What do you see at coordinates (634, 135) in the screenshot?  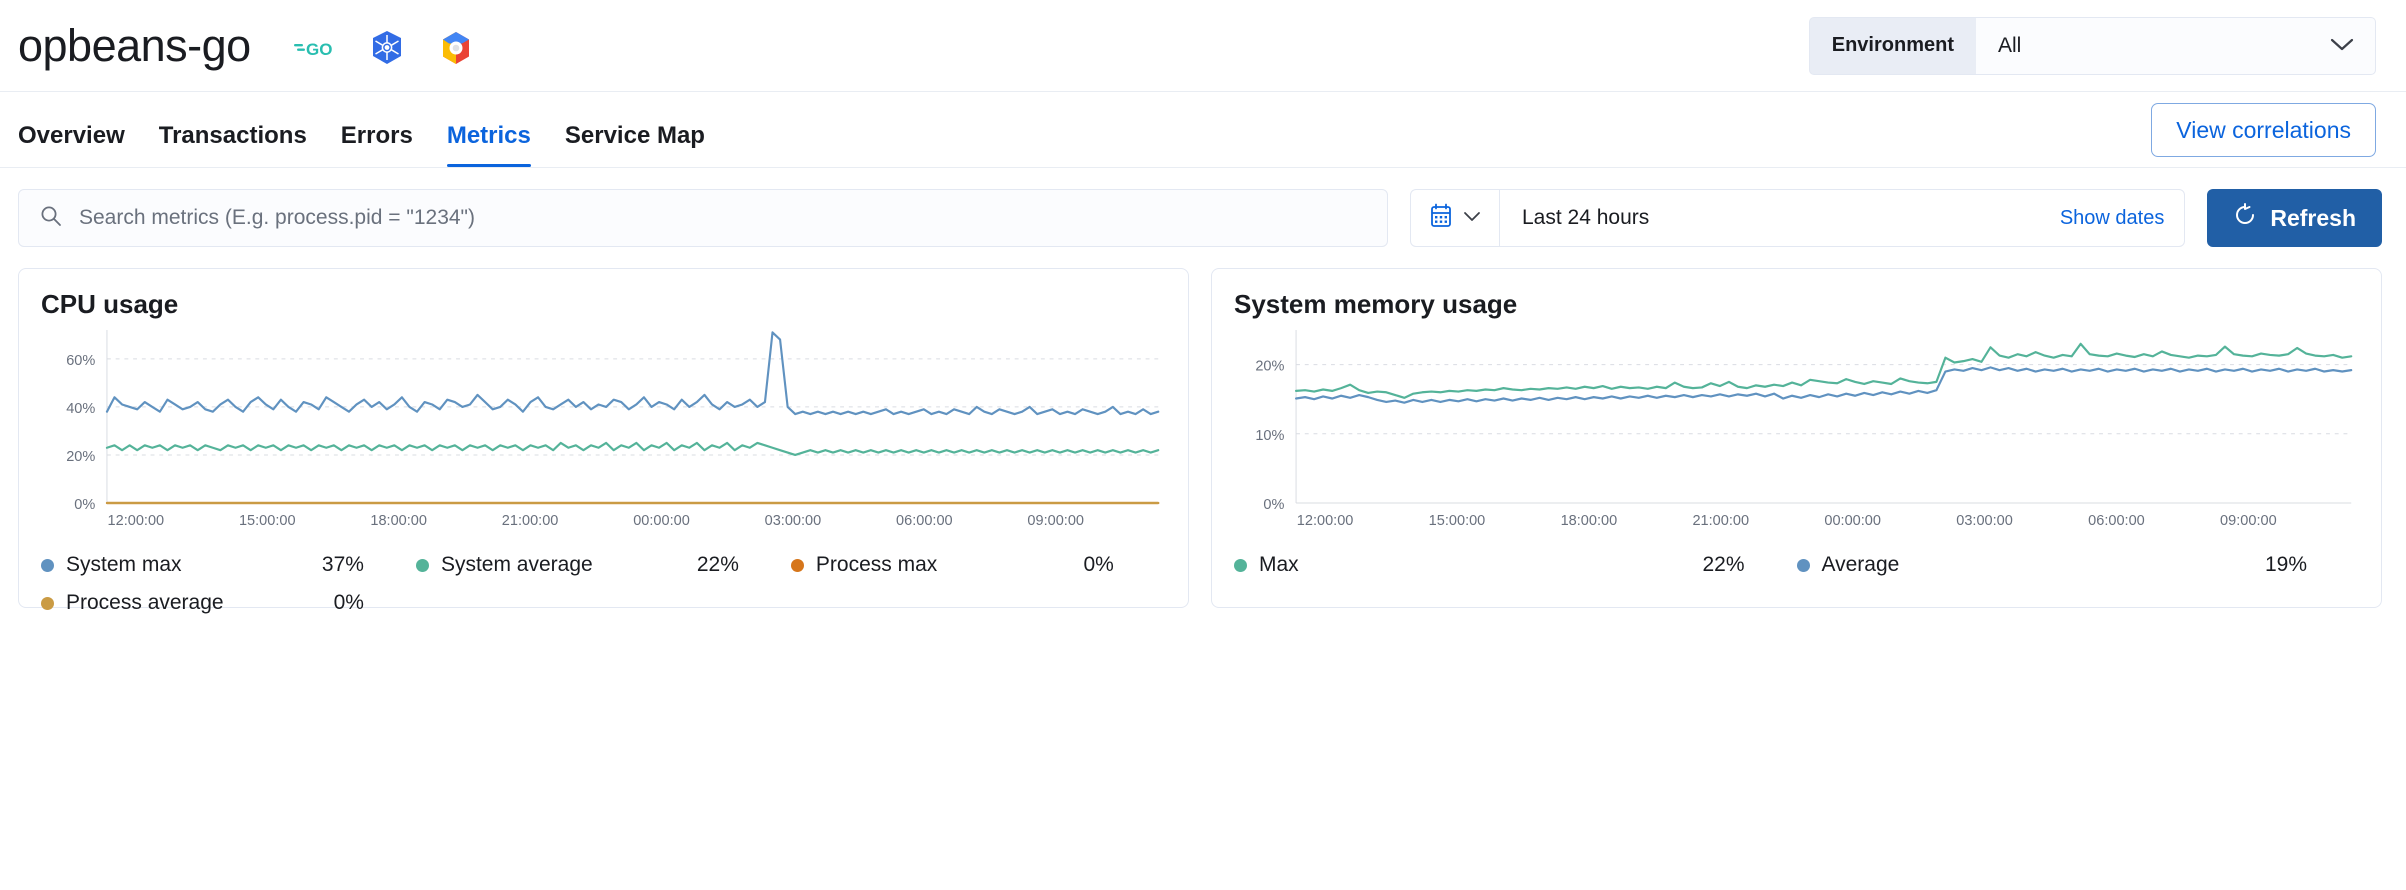 I see `tab-service-map-label: Service Map` at bounding box center [634, 135].